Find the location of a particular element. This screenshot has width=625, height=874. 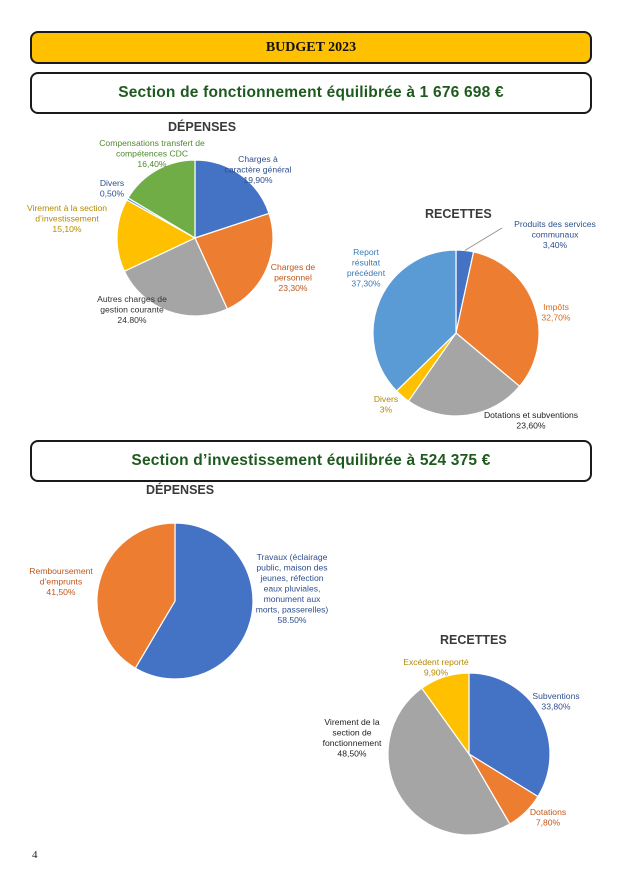

data-label-recettes-fonct-0: Produits des services communaux 3,40% is located at coordinates (555, 234).